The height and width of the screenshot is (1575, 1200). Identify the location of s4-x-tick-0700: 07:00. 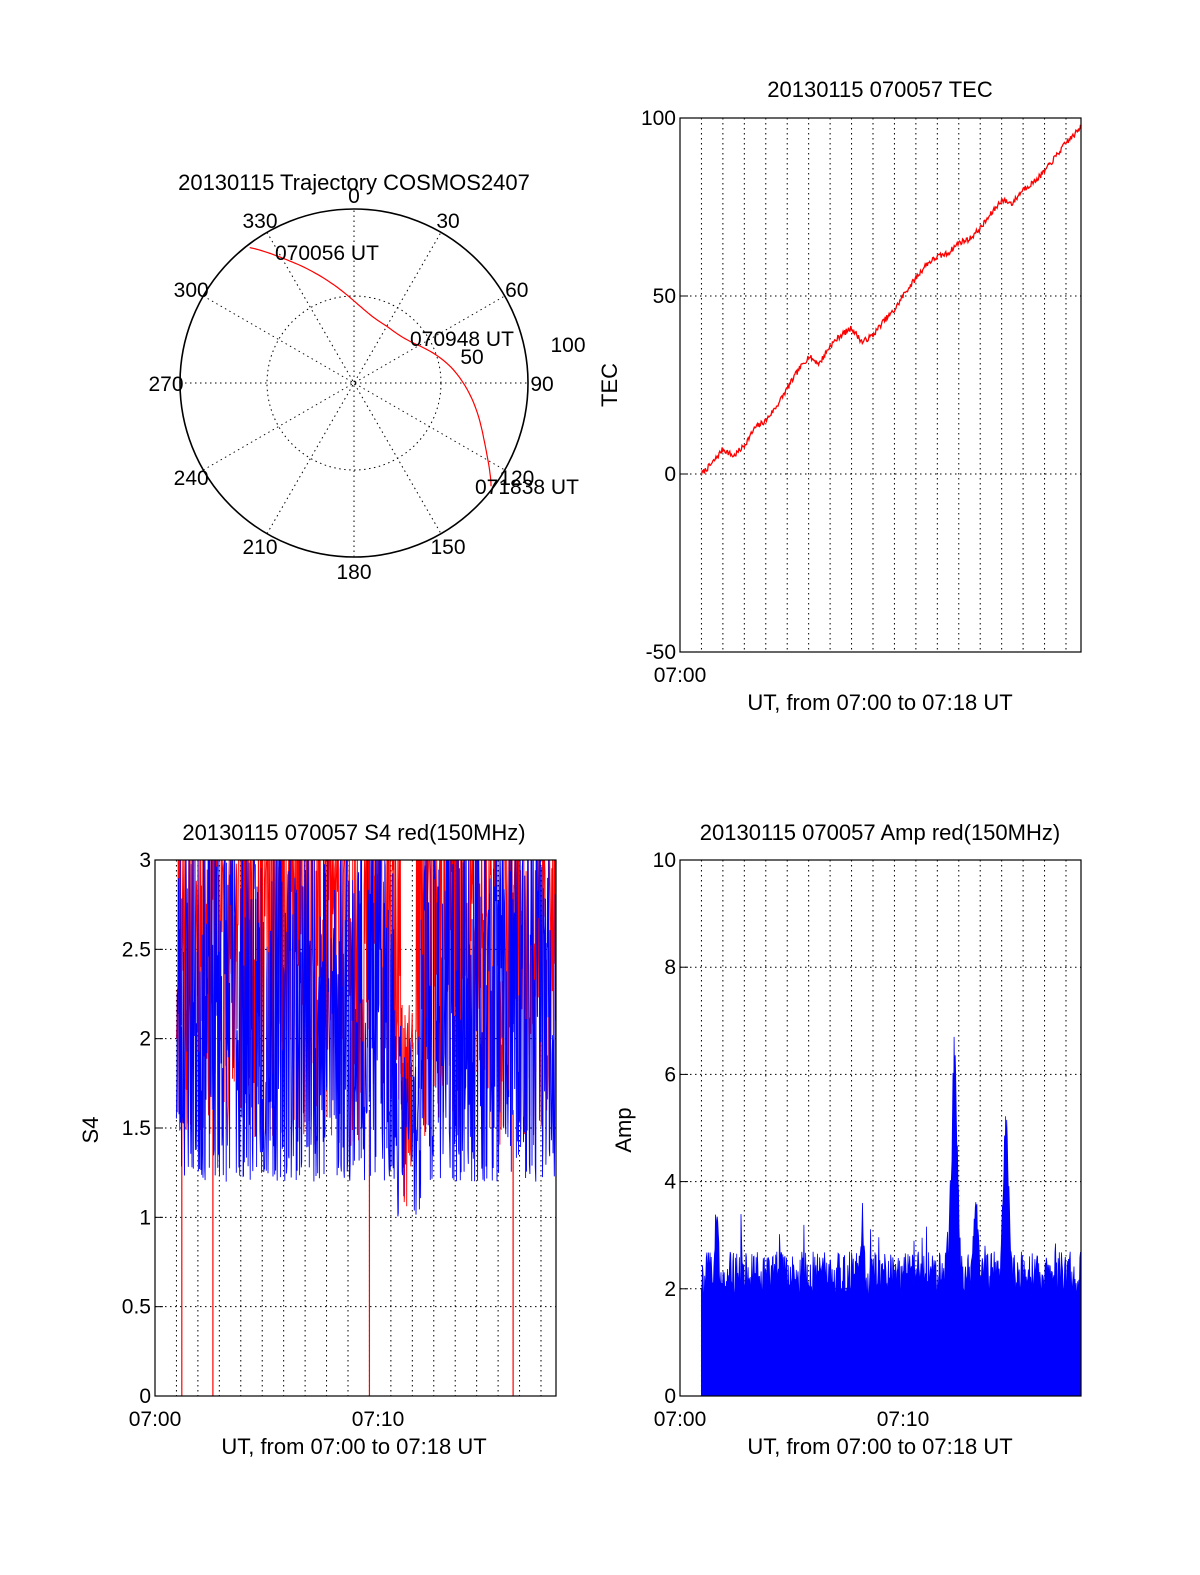
(155, 1419).